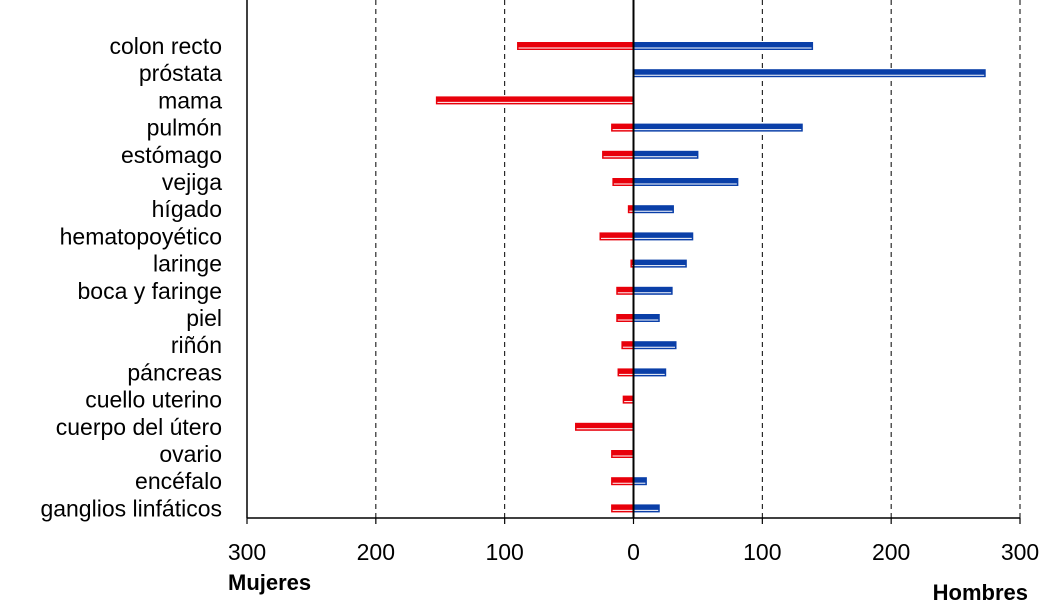 The width and height of the screenshot is (1045, 602). What do you see at coordinates (190, 100) in the screenshot?
I see `category-label: mama` at bounding box center [190, 100].